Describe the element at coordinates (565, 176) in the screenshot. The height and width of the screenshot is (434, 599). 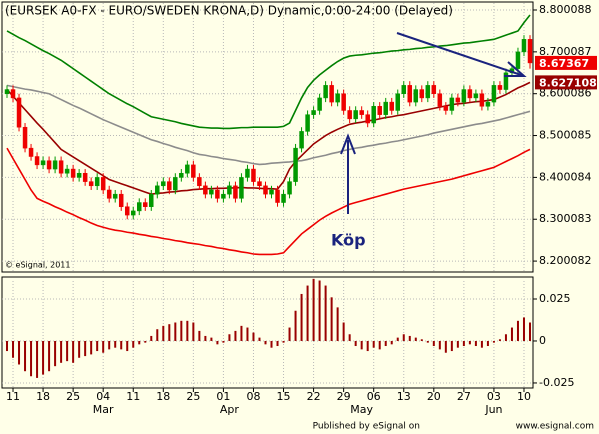
I see `y-tick-label: 8.400084` at that location.